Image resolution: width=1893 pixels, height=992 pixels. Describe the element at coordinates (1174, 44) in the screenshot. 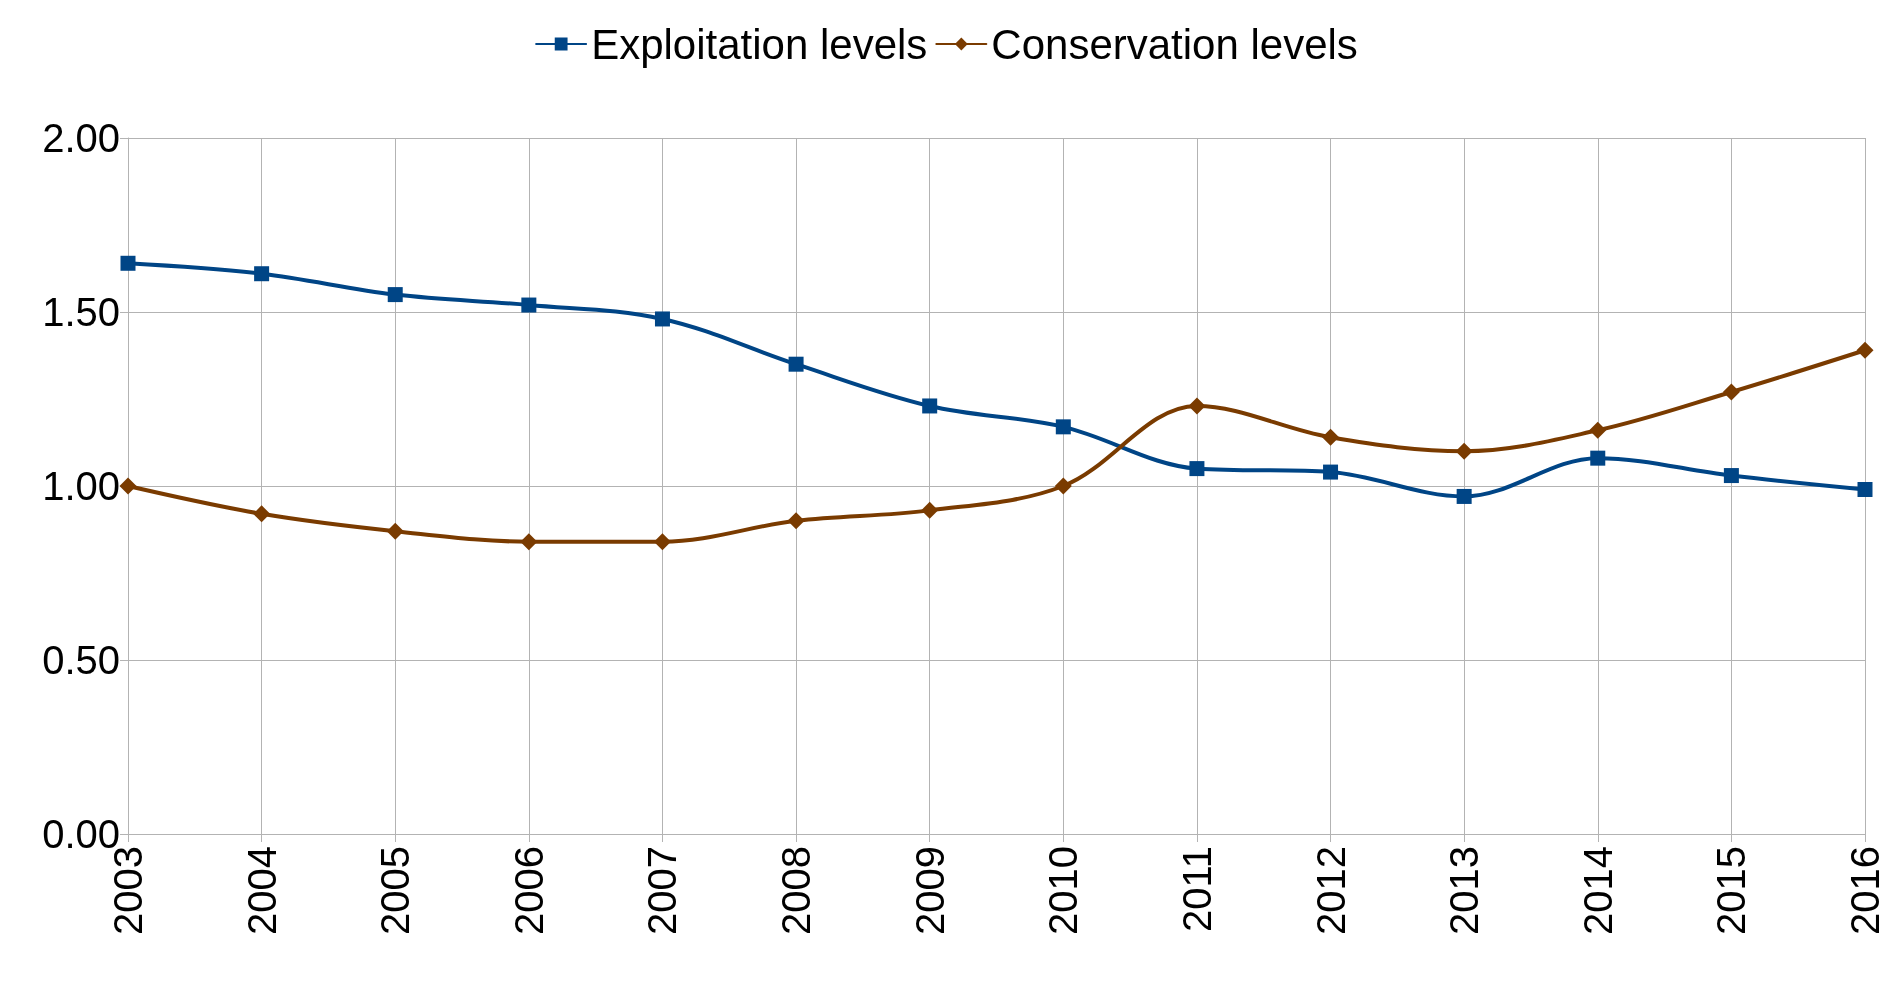

I see `legend-label: Conservation levels` at that location.